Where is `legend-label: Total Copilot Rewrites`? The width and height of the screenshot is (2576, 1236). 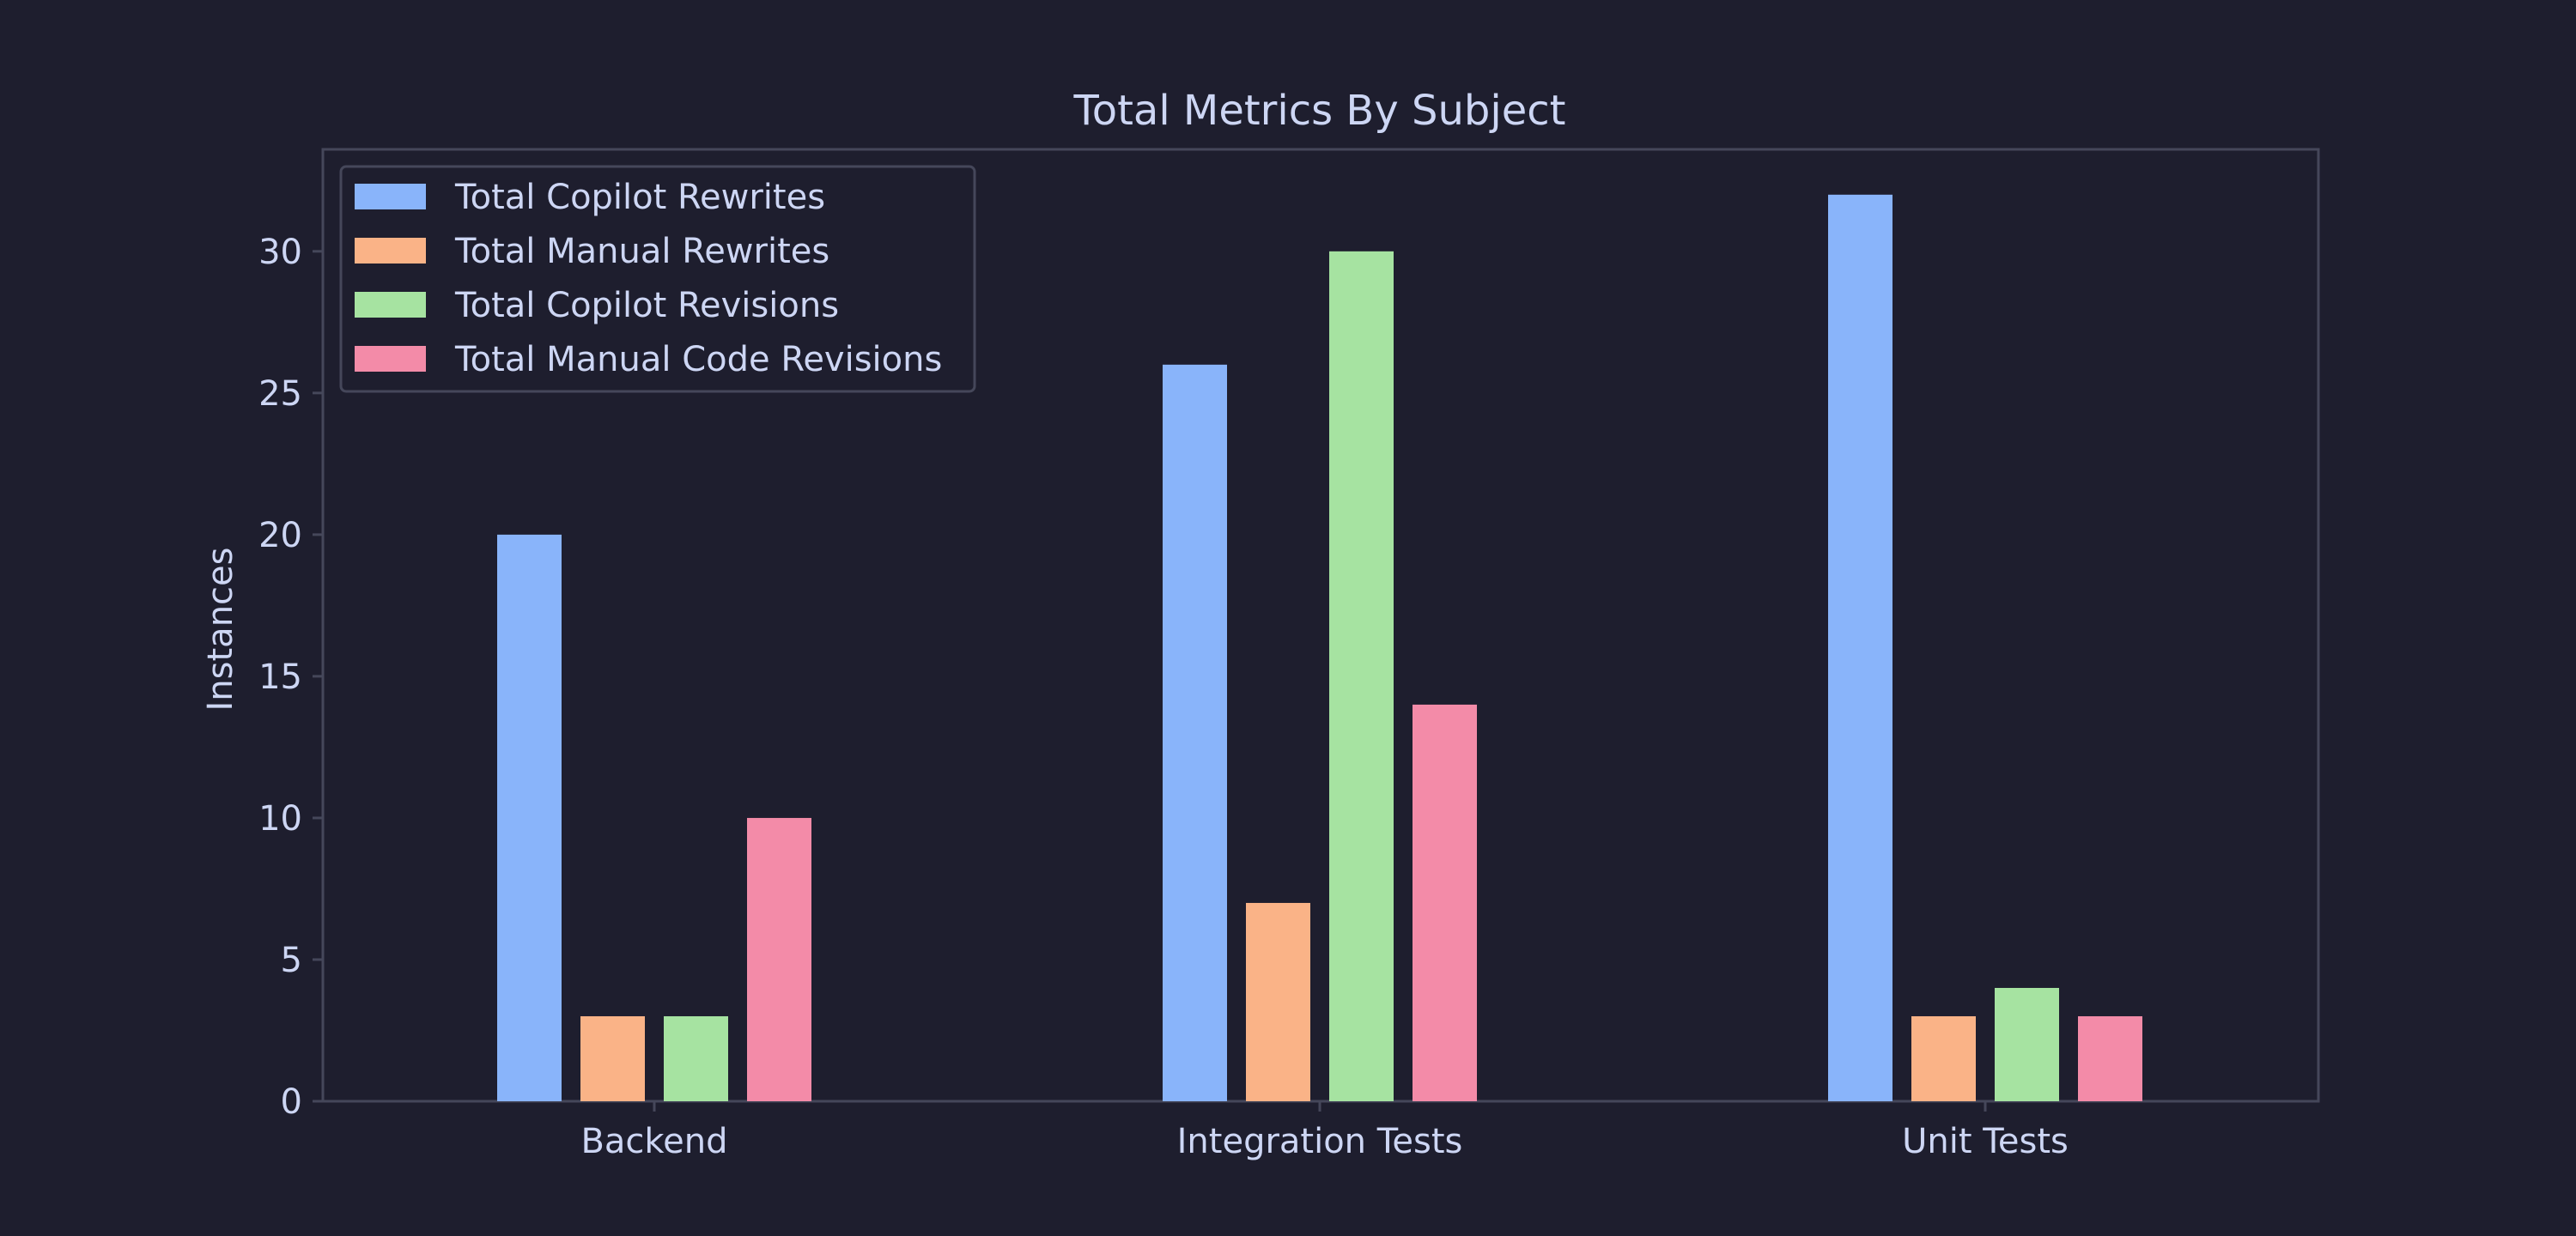
legend-label: Total Copilot Rewrites is located at coordinates (640, 197).